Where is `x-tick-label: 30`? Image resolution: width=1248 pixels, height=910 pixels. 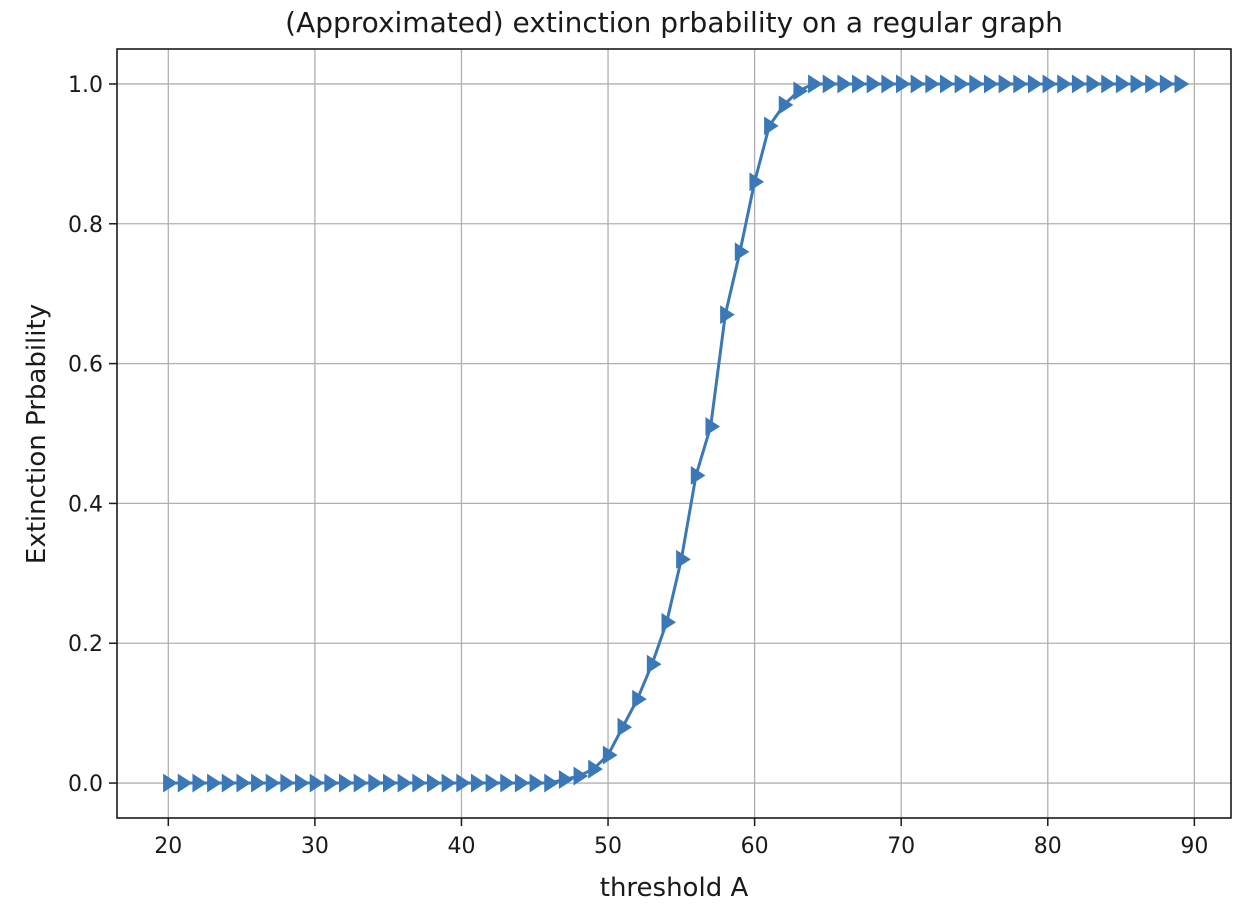
x-tick-label: 30 is located at coordinates (315, 846).